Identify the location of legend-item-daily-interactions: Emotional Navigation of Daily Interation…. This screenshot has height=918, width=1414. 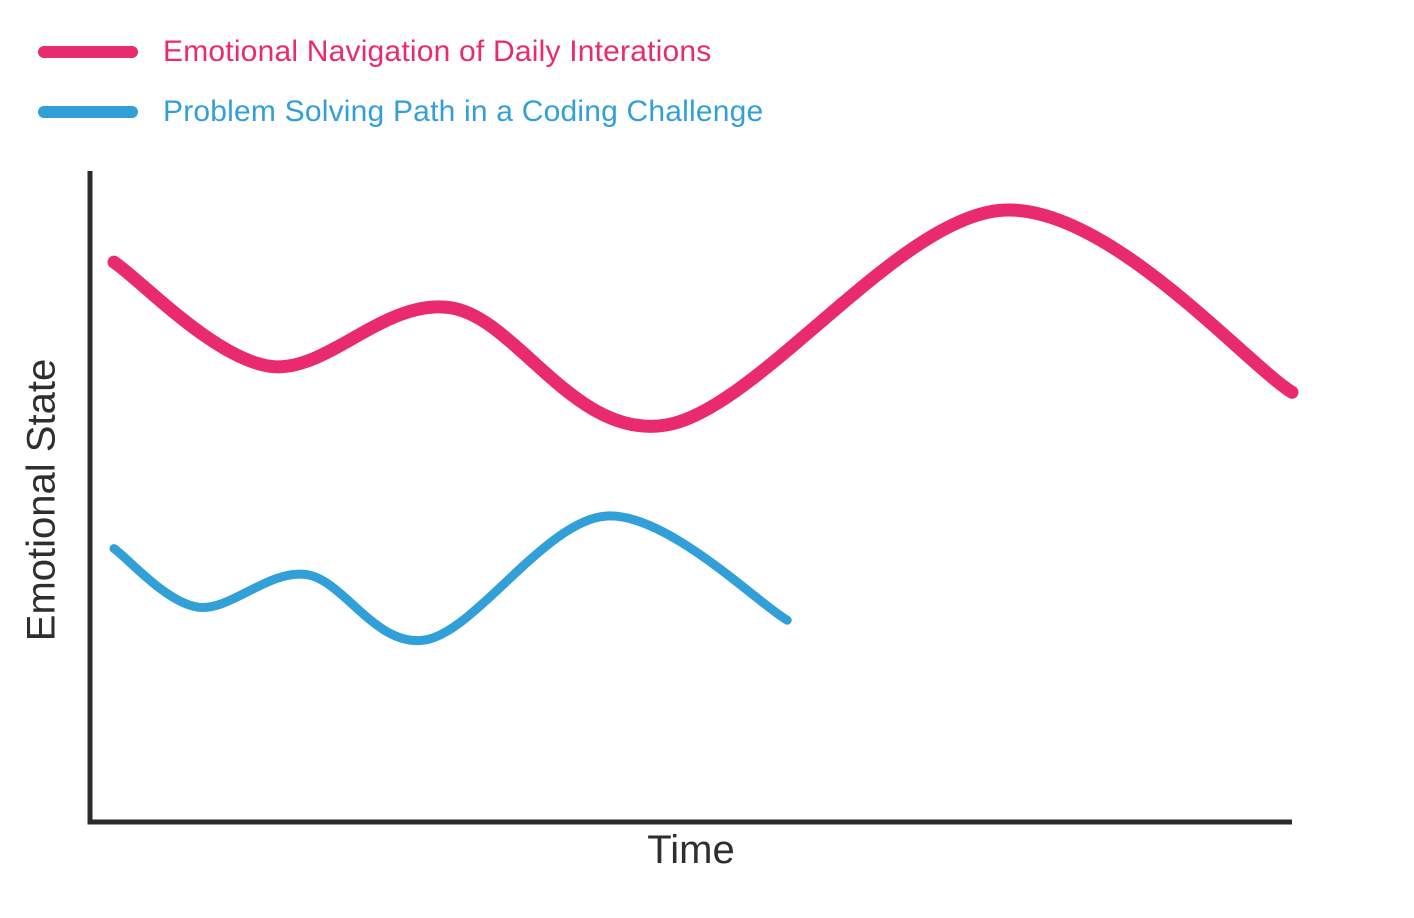
(400, 52).